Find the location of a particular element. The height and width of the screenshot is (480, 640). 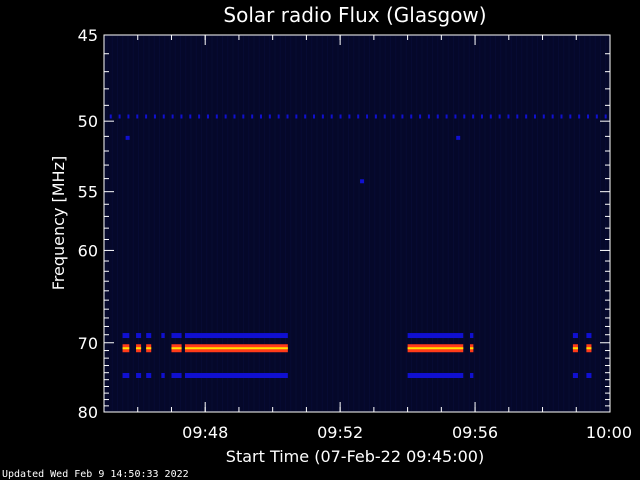

y-tick-label: 60 is located at coordinates (88, 250).